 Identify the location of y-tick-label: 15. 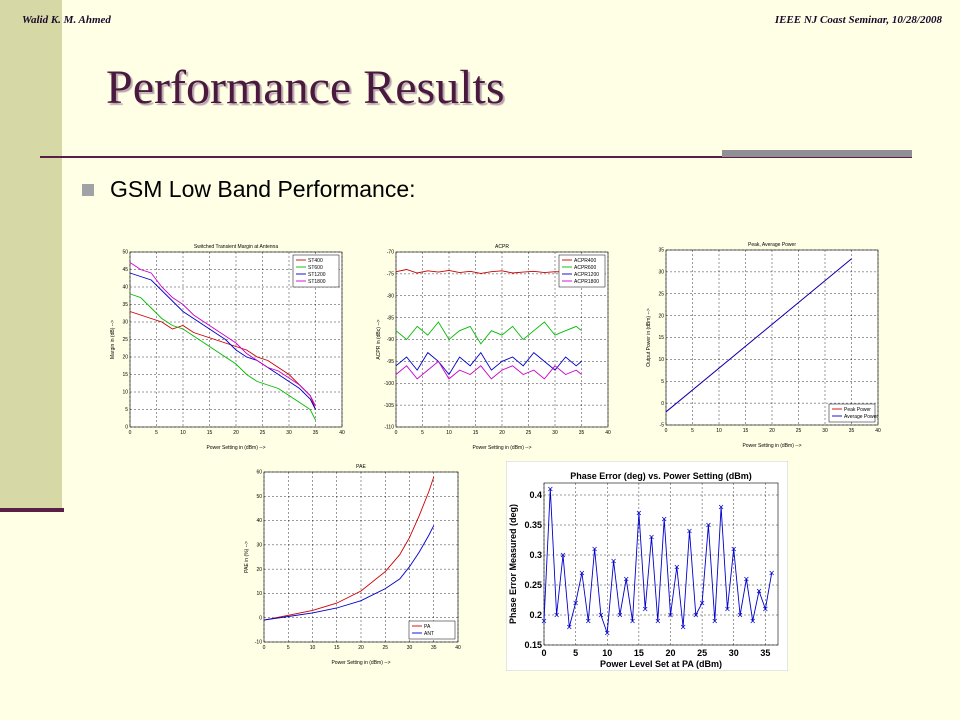
(125, 375).